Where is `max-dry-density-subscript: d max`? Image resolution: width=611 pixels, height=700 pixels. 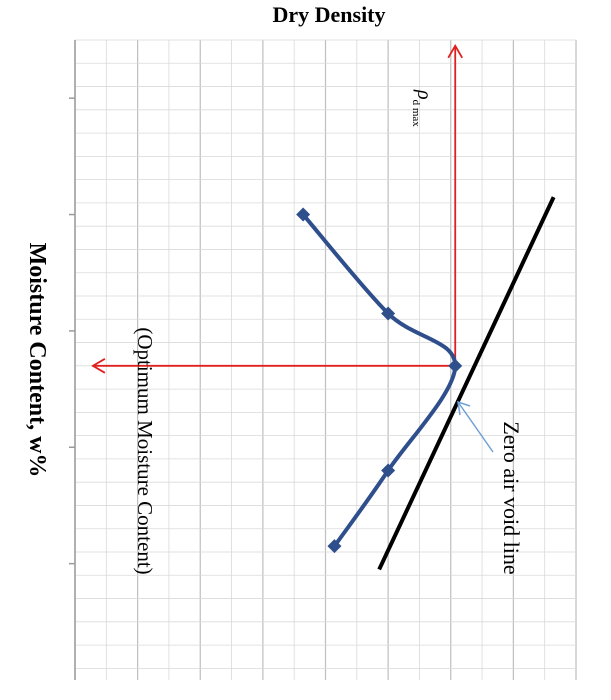 max-dry-density-subscript: d max is located at coordinates (416, 114).